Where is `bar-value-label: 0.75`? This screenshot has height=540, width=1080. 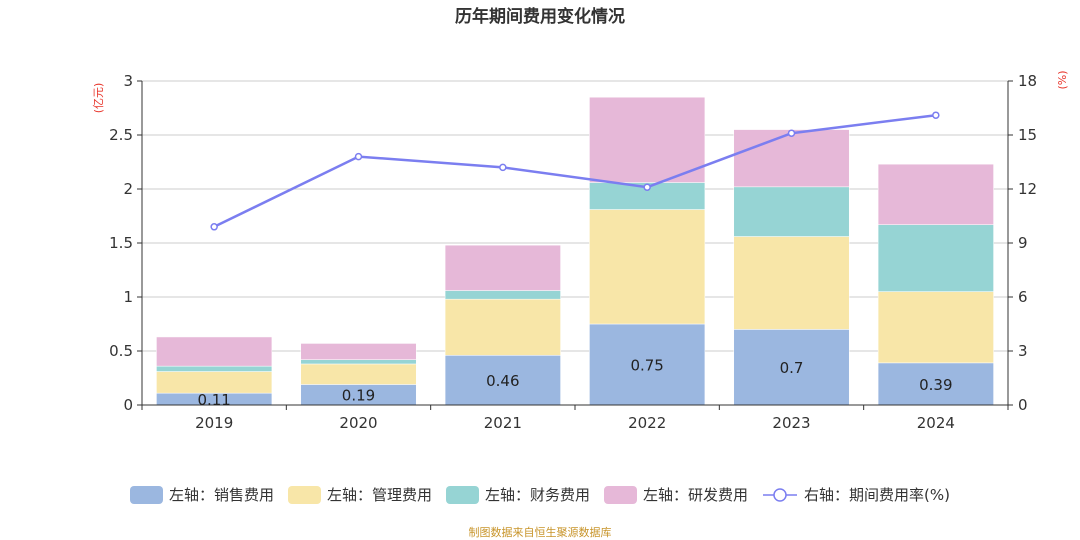
bar-value-label: 0.75 is located at coordinates (646, 366).